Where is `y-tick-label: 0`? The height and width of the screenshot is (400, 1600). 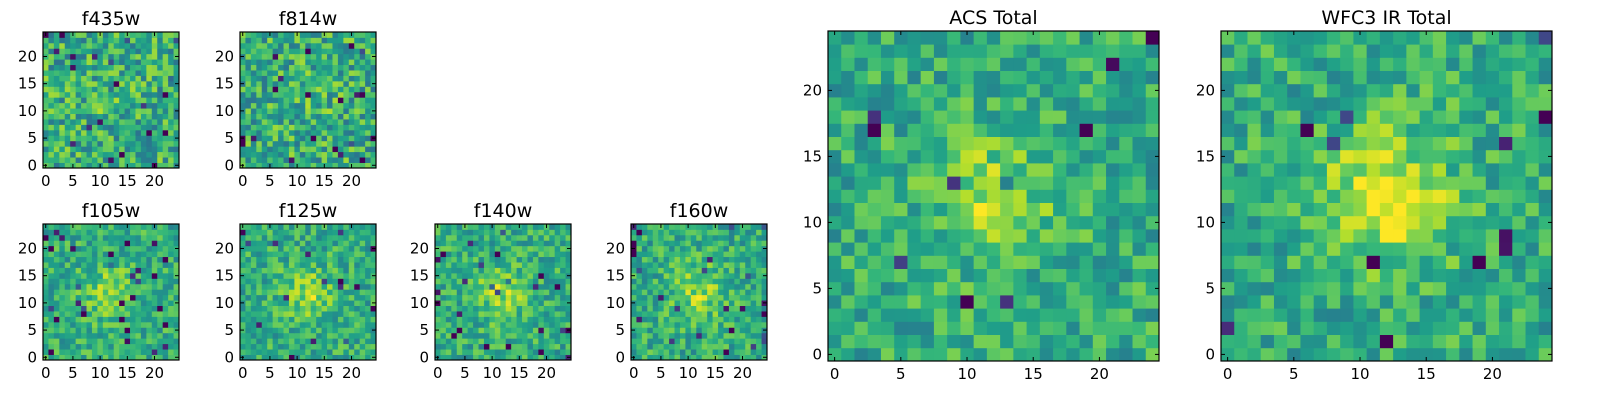
y-tick-label: 0 is located at coordinates (620, 357).